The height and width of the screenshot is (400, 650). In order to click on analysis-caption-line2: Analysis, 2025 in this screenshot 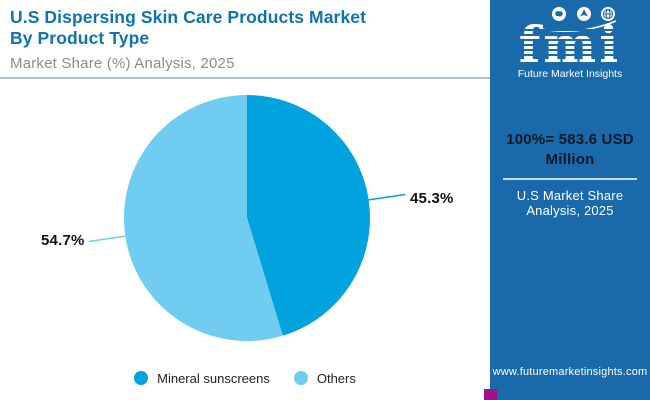, I will do `click(570, 210)`.